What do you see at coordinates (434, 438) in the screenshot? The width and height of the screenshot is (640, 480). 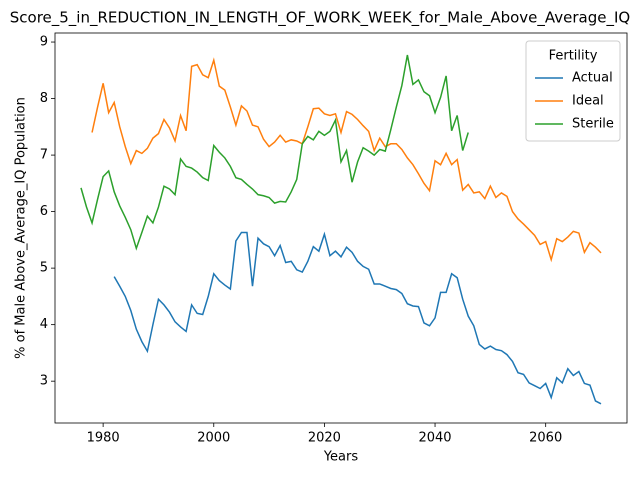 I see `x-tick-label: 2040` at bounding box center [434, 438].